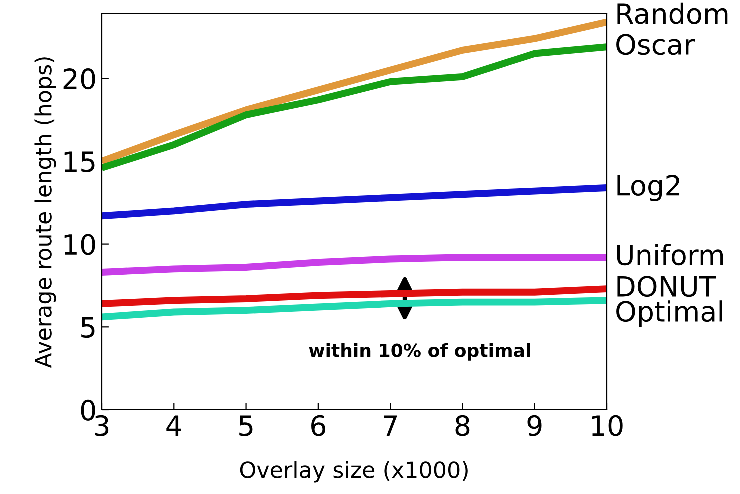 The height and width of the screenshot is (494, 740). What do you see at coordinates (88, 410) in the screenshot?
I see `y-tick-label: 0` at bounding box center [88, 410].